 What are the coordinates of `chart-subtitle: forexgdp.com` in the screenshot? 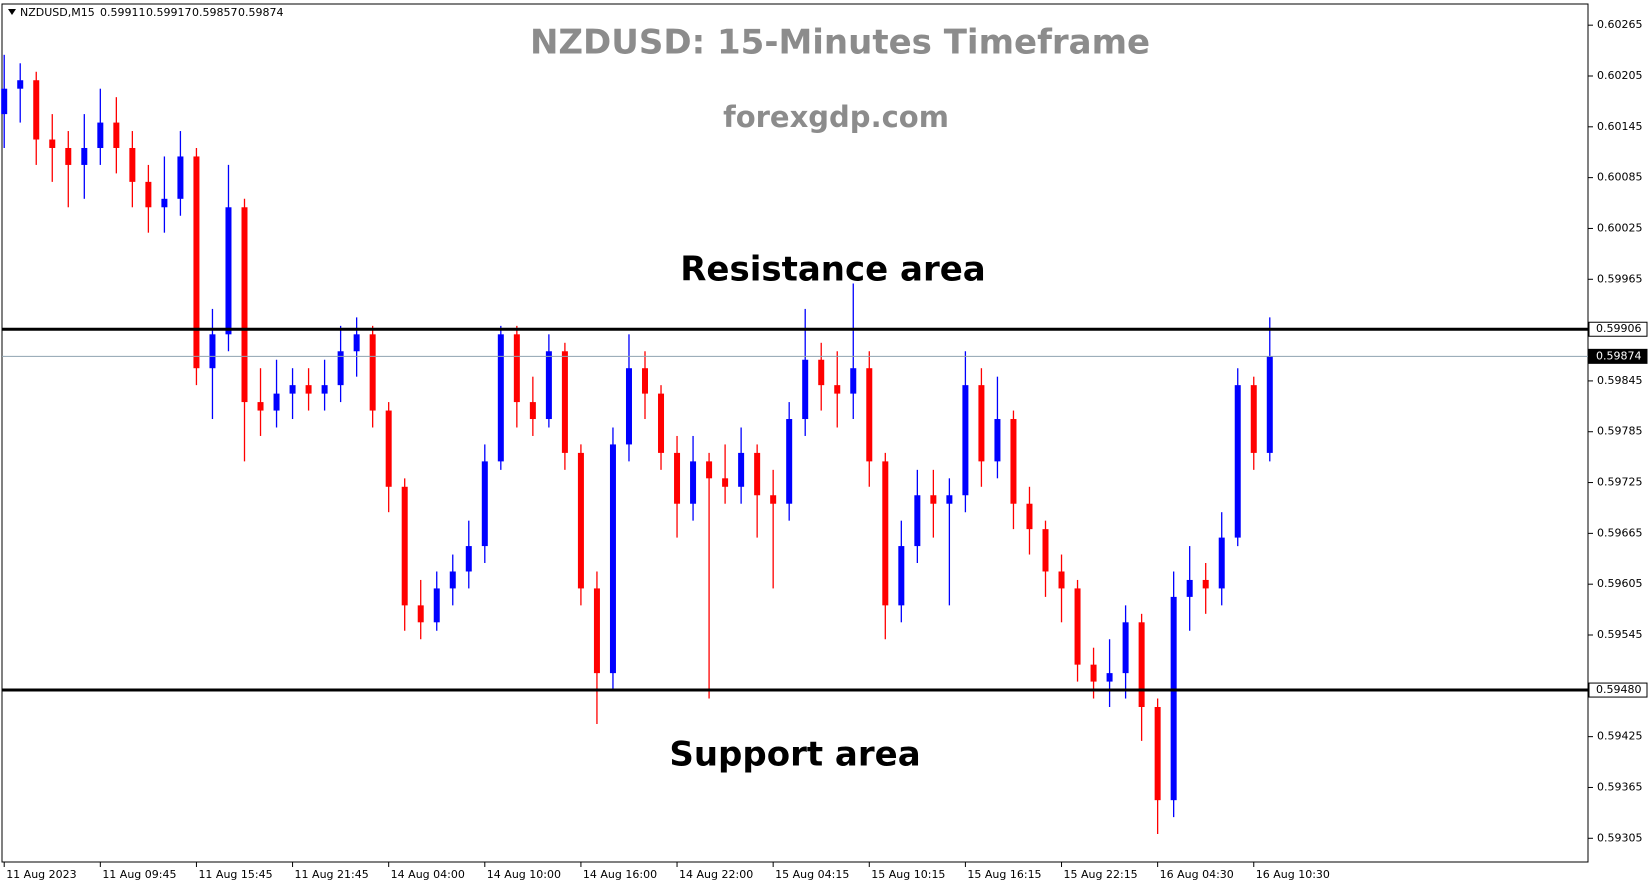 It's located at (836, 117).